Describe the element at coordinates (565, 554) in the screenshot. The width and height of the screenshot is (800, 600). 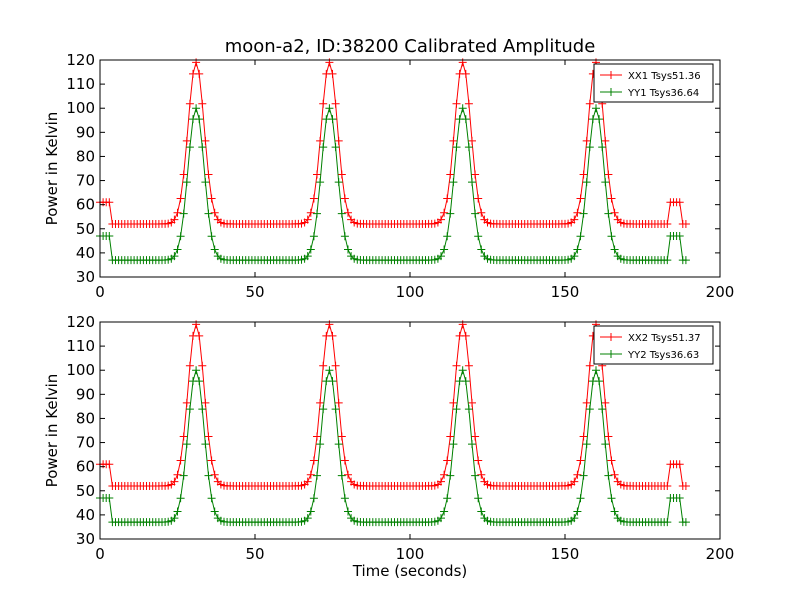
I see `x-tick-label: 150` at that location.